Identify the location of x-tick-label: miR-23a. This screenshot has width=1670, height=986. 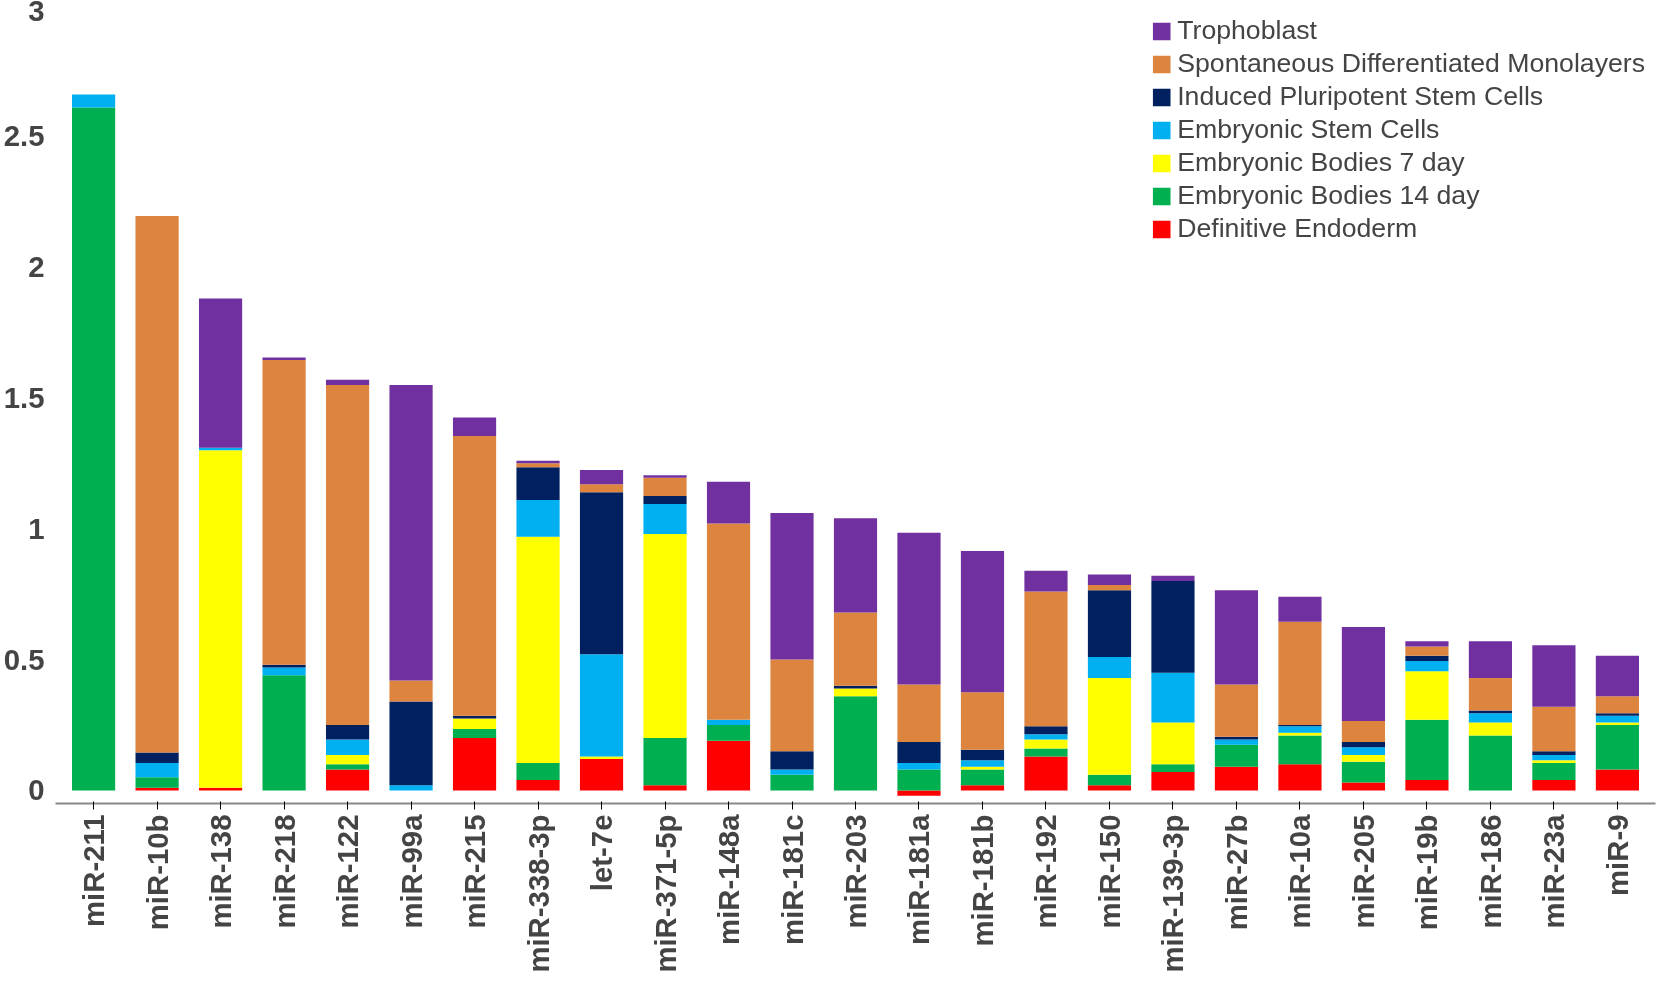
(1554, 871).